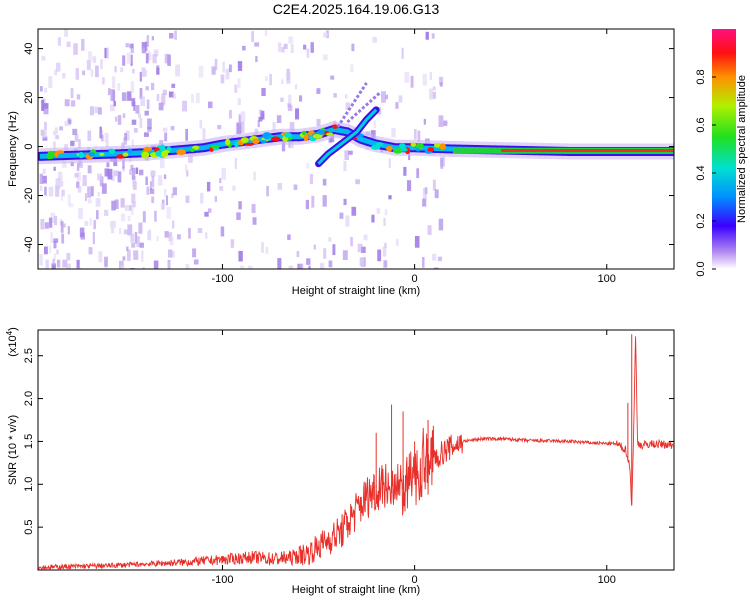 The height and width of the screenshot is (600, 750). Describe the element at coordinates (356, 125) in the screenshot. I see `spectrogram-ridge` at that location.